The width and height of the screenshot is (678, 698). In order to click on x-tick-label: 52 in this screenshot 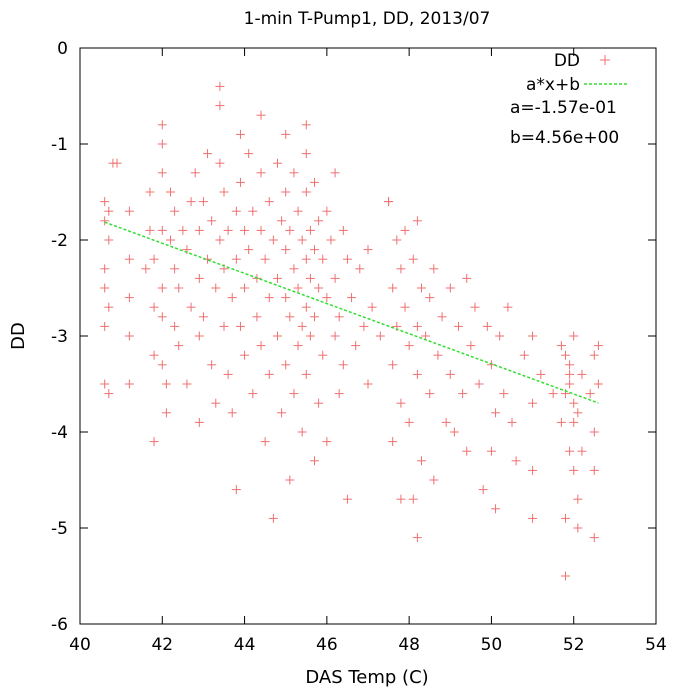, I will do `click(574, 645)`.